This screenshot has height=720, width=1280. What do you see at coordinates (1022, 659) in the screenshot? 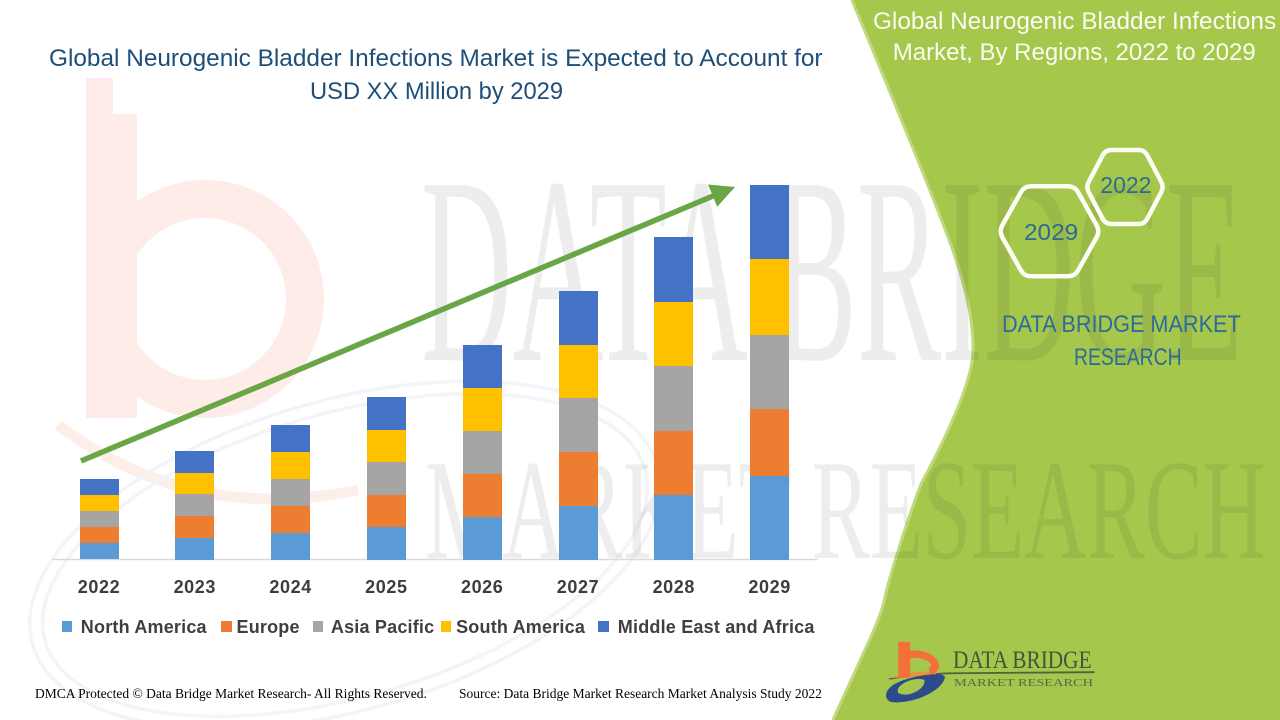
I see `svg-text: DATA BRIDGE` at bounding box center [1022, 659].